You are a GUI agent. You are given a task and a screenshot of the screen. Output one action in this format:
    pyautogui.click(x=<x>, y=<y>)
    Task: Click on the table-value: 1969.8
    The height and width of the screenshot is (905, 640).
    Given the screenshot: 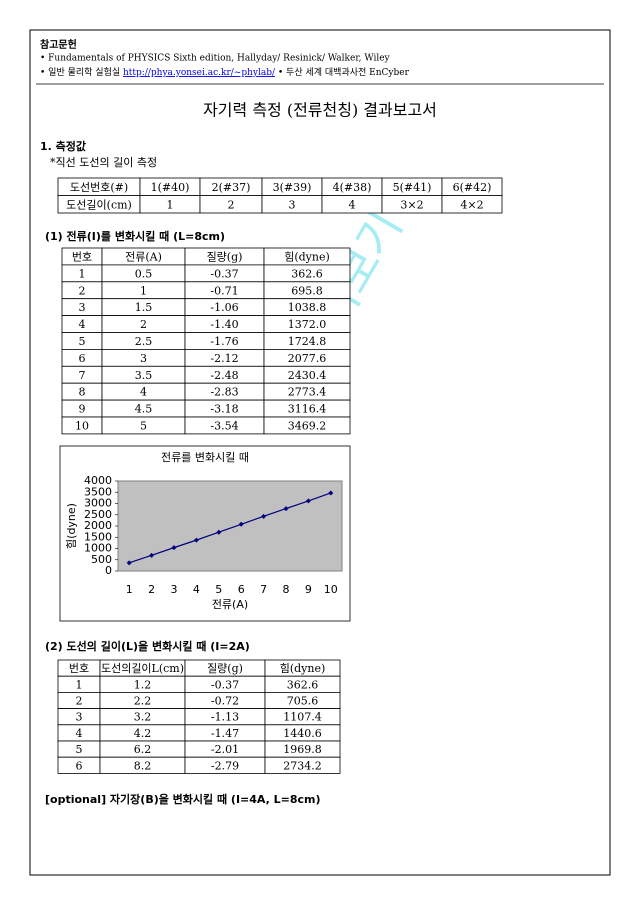 What is the action you would take?
    pyautogui.click(x=302, y=749)
    